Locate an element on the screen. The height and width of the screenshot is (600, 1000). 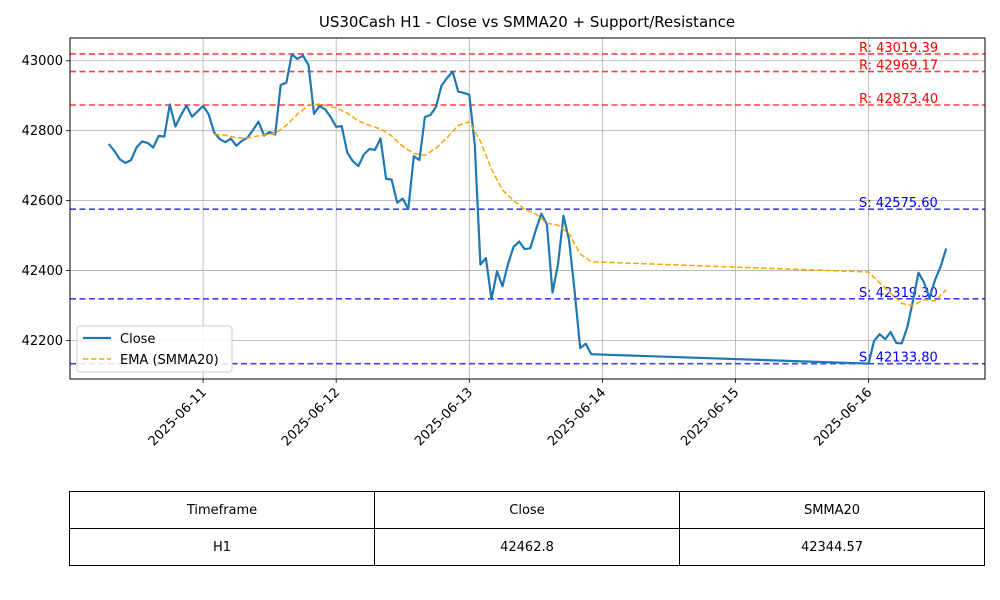
table-cell: 42344.57 is located at coordinates (832, 547).